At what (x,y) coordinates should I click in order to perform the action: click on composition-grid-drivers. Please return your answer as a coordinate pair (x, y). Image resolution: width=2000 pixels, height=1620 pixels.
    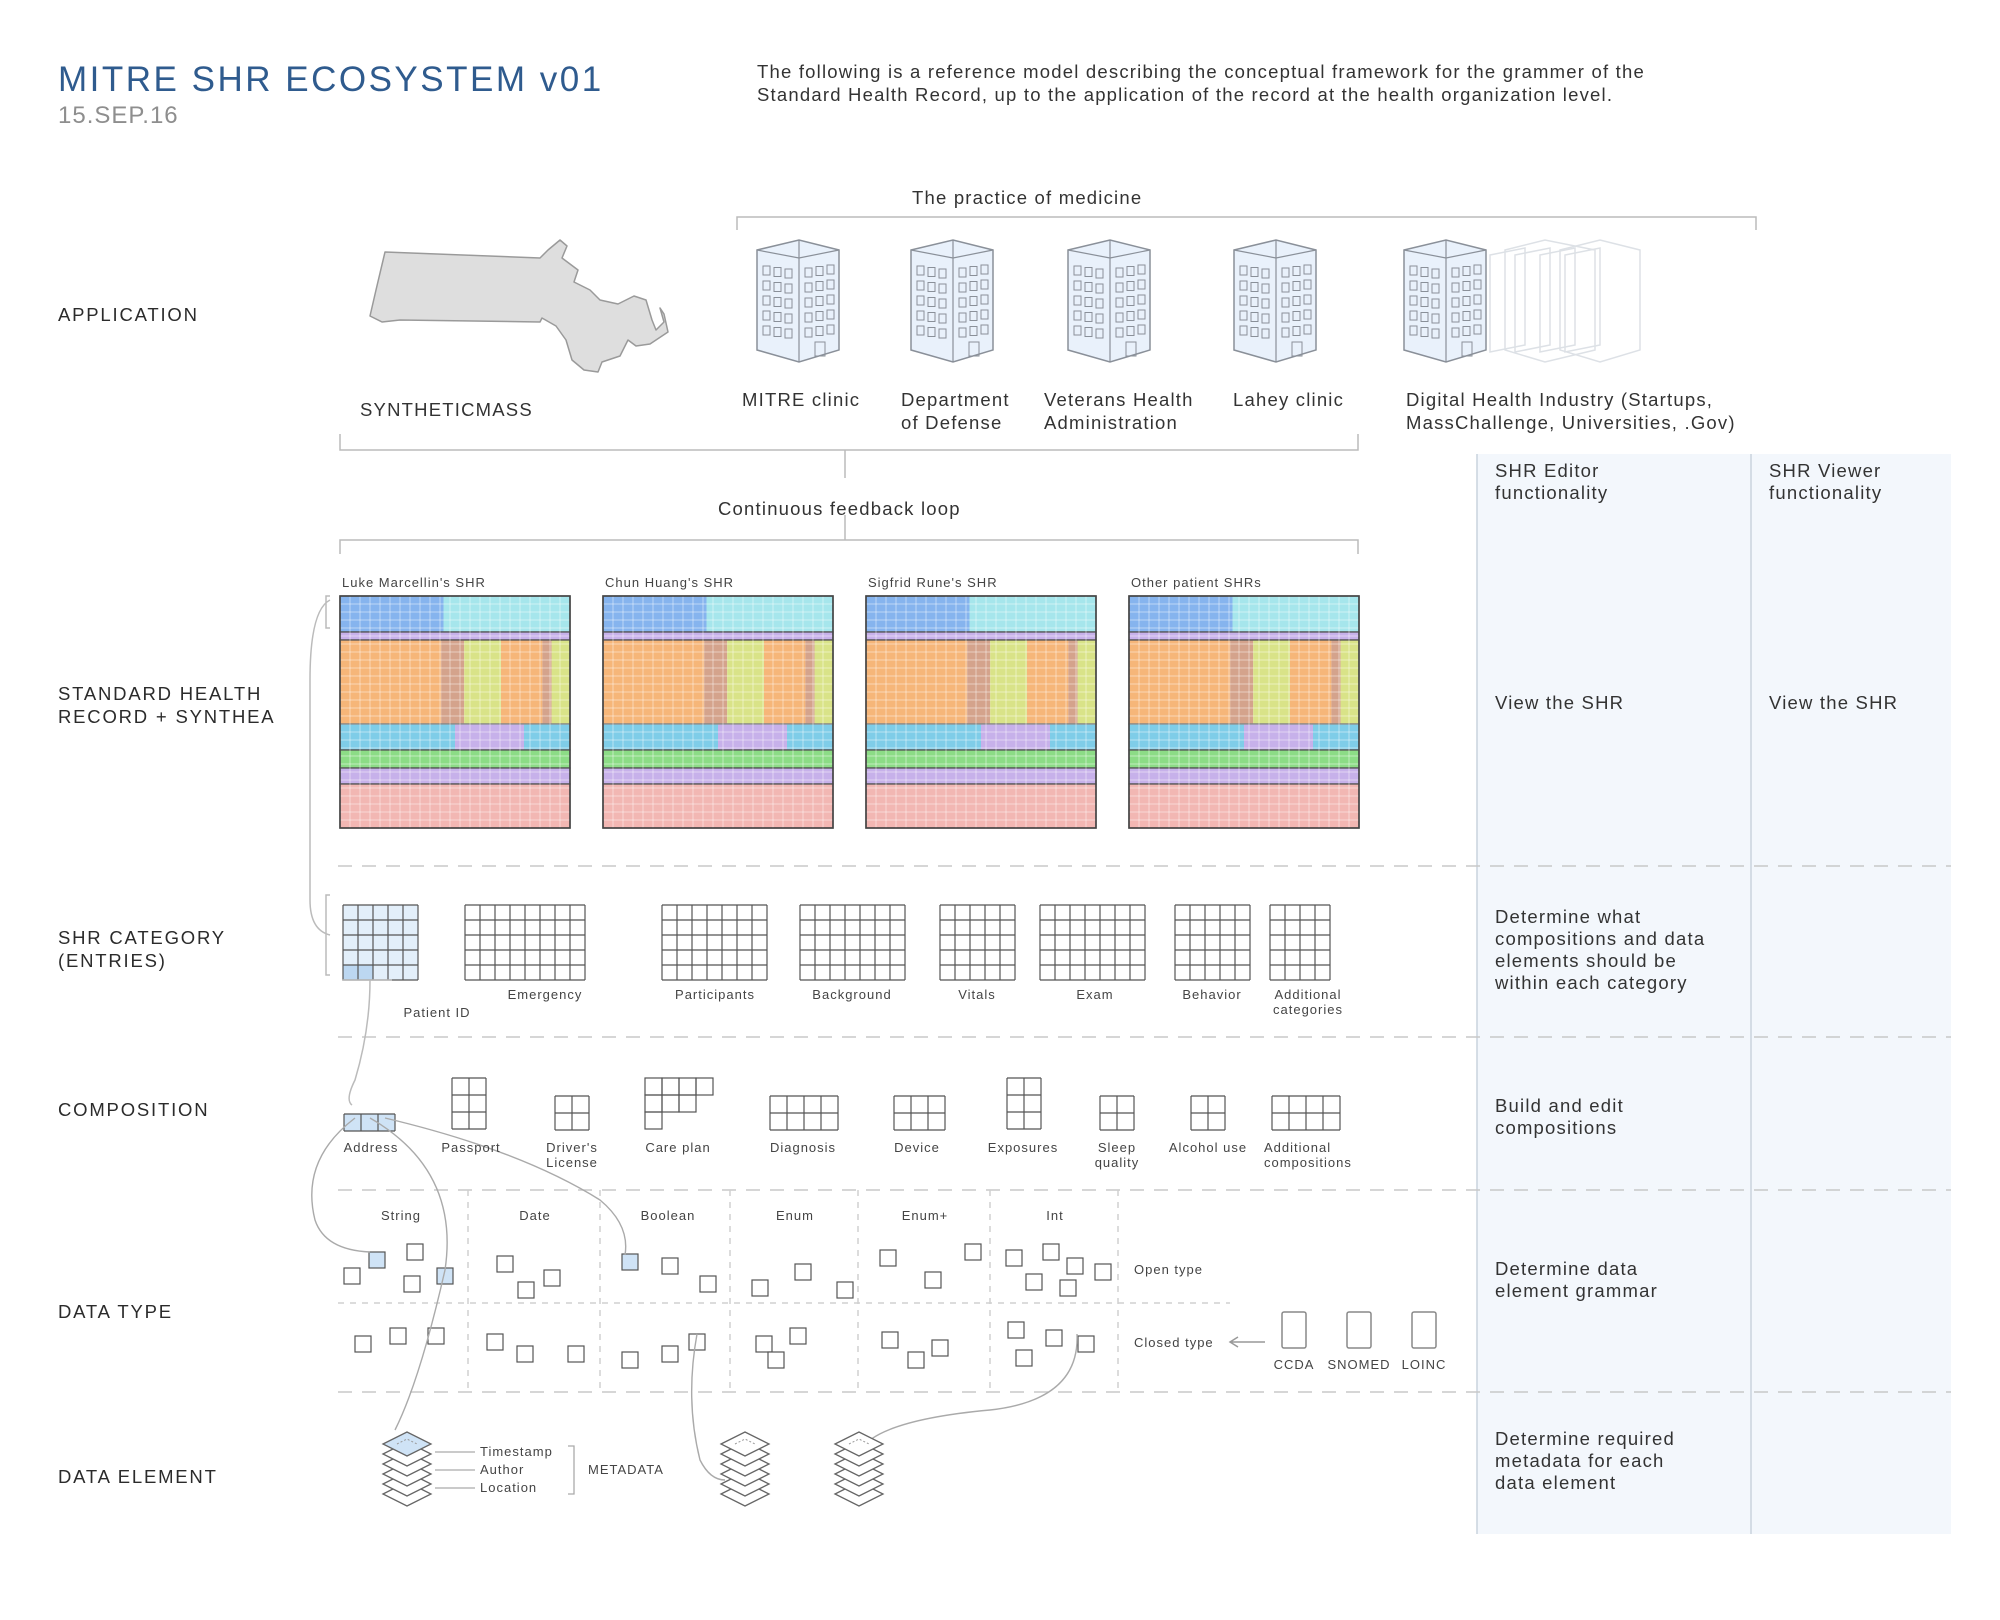
    Looking at the image, I should click on (572, 1113).